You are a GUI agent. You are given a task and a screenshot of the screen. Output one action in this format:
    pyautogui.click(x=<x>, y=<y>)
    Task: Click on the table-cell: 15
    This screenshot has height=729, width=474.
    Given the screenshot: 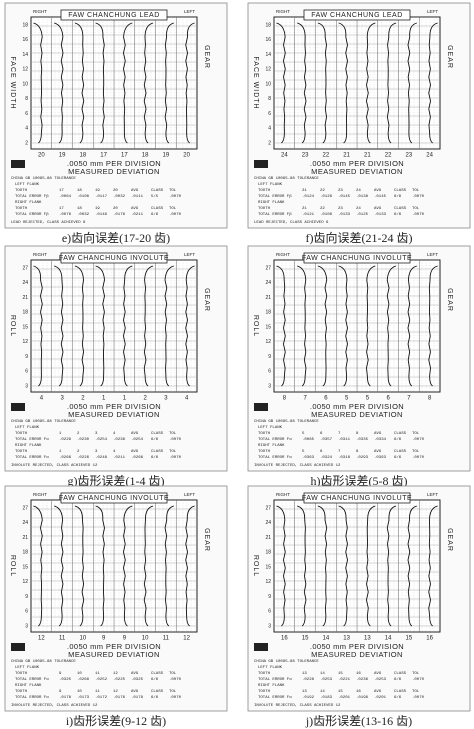 What is the action you would take?
    pyautogui.click(x=340, y=674)
    